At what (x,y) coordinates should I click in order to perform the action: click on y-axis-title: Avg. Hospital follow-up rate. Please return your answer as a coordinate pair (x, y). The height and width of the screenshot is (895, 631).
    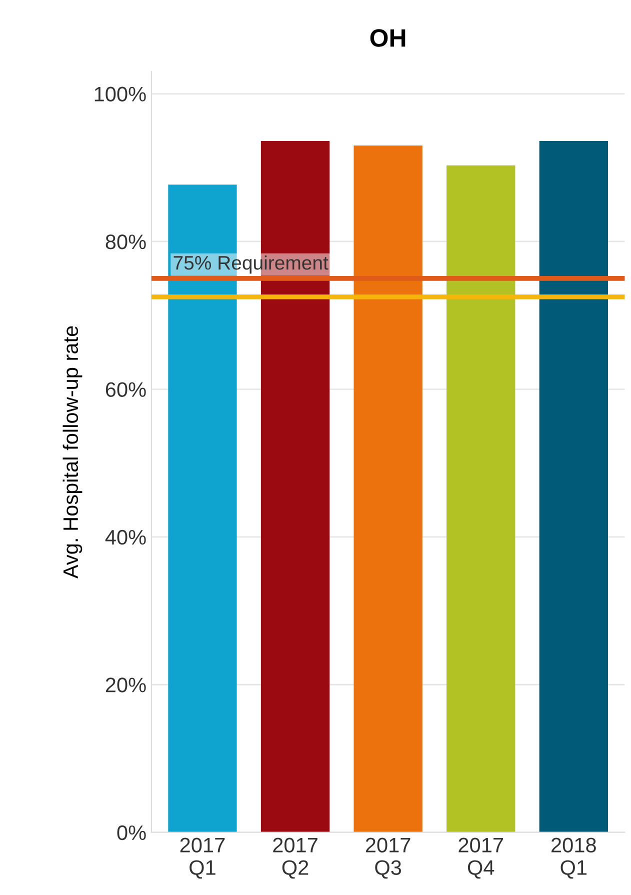
    Looking at the image, I should click on (72, 452).